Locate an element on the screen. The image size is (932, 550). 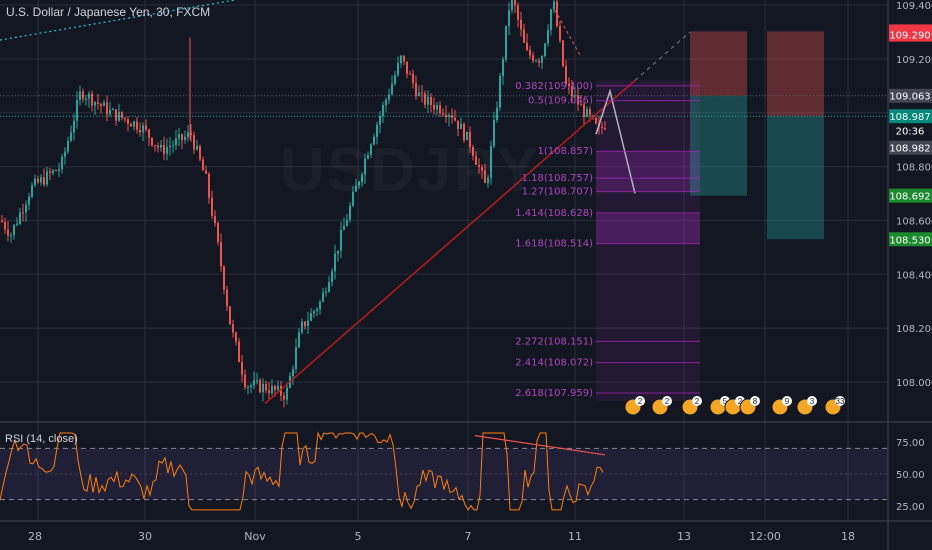
fib-level-label: 0.5(109.045) is located at coordinates (560, 101).